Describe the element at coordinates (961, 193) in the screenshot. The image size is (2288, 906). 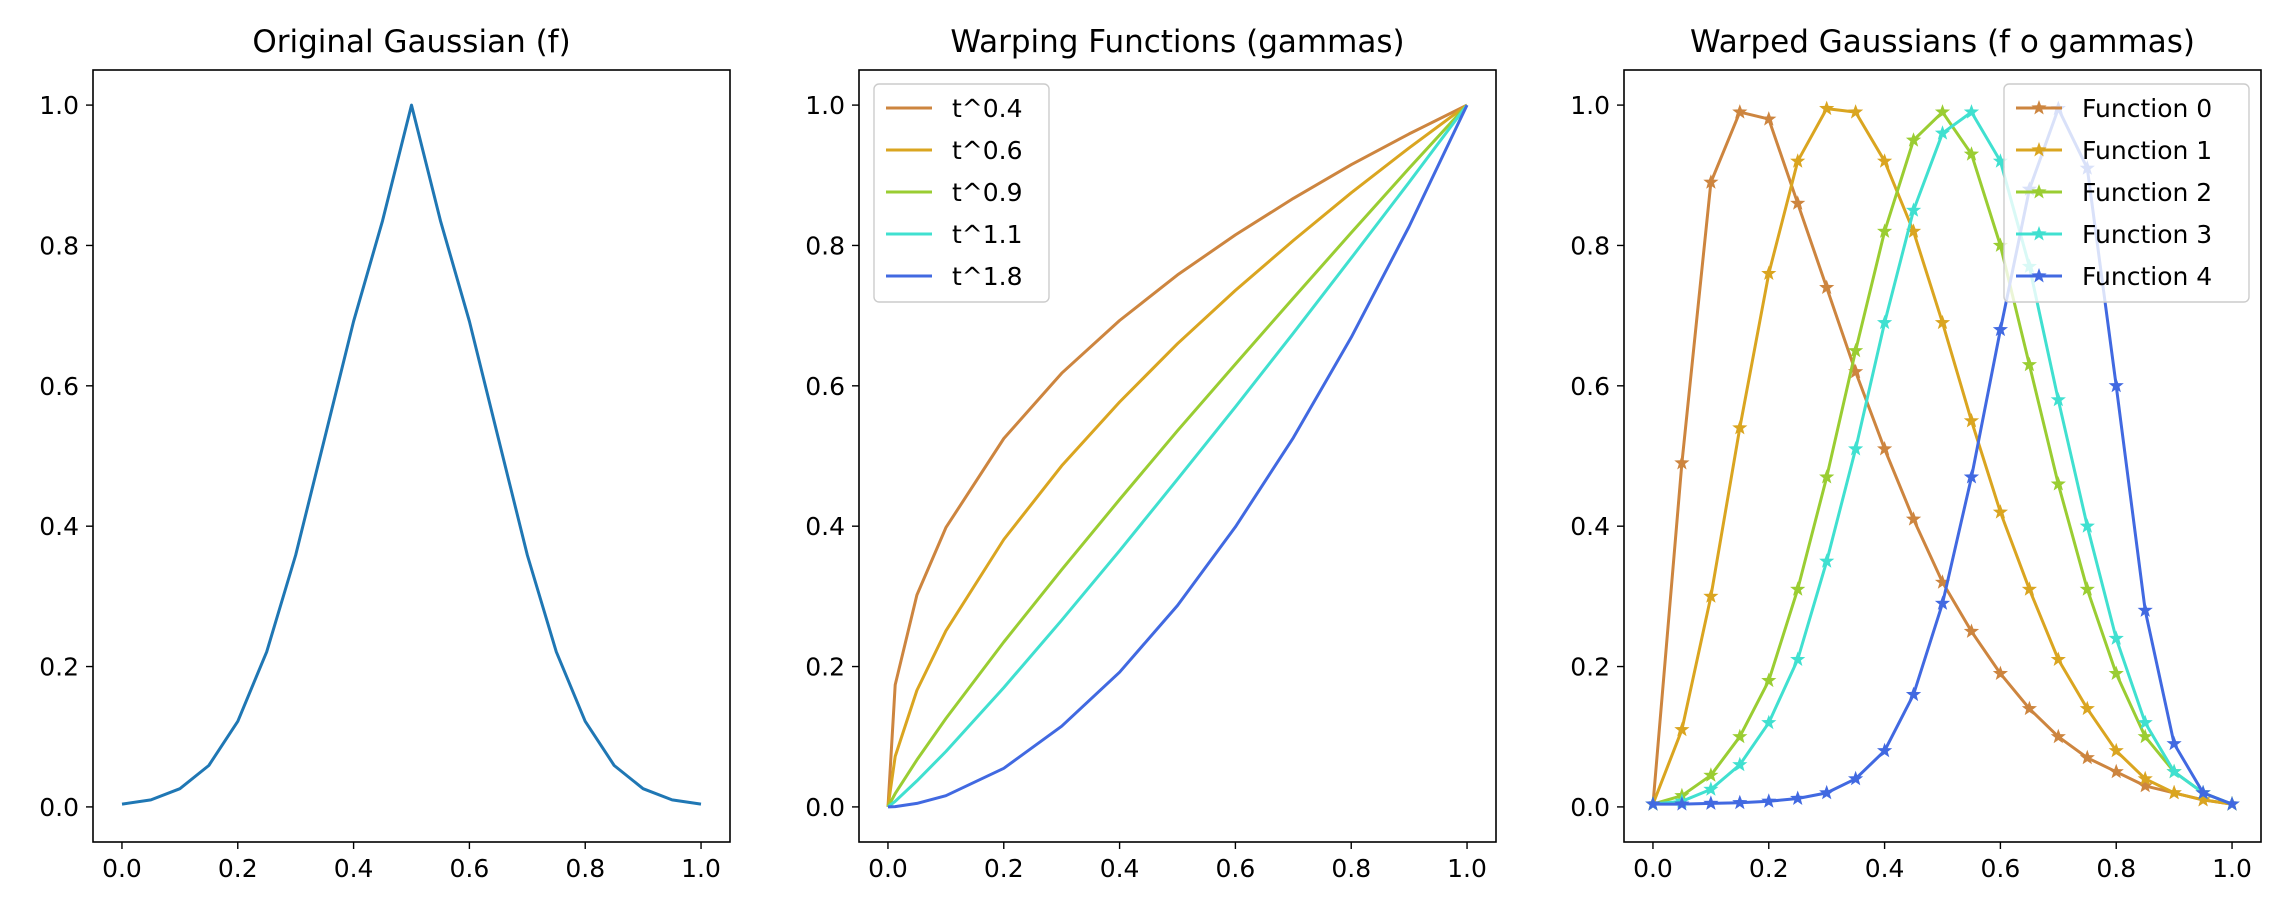
I see `legend: t^0.4 t^0.6 t^0.9 t^1.1 t^1.8` at that location.